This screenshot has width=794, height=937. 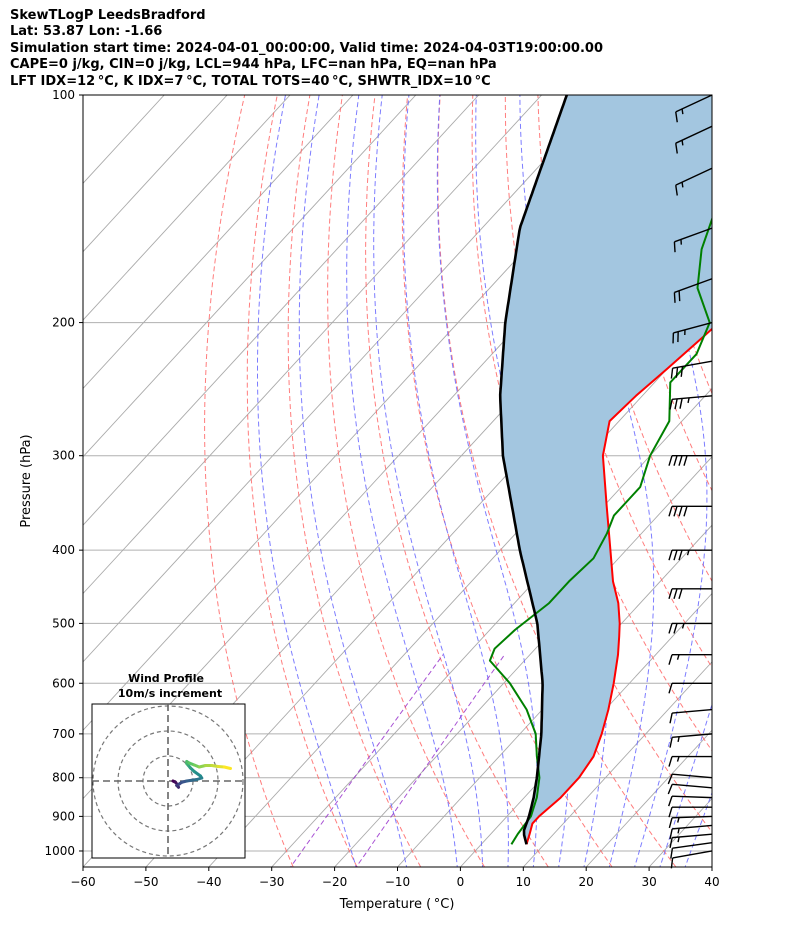 I want to click on x-tick-label: 0, so click(x=461, y=882).